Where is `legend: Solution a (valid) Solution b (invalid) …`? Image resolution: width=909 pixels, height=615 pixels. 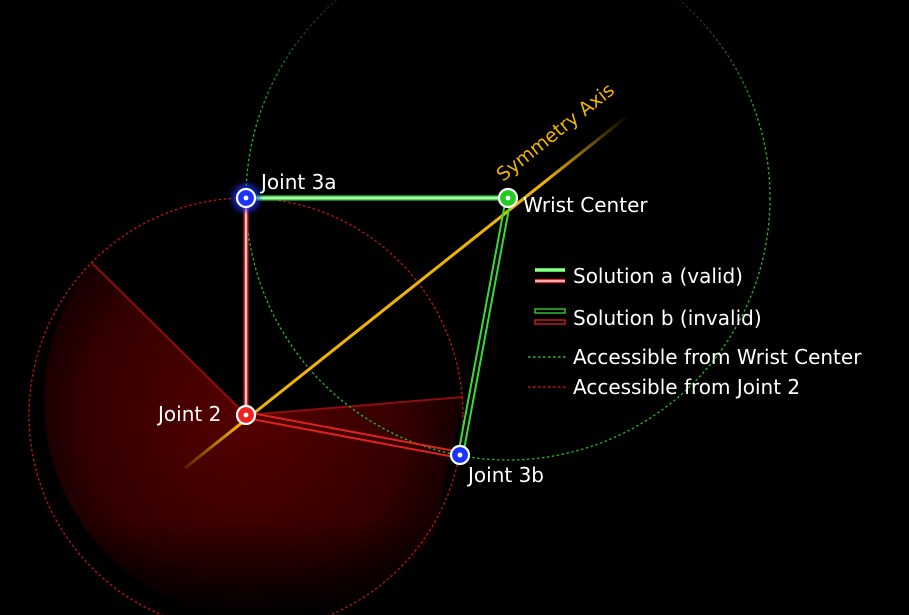 legend: Solution a (valid) Solution b (invalid) … is located at coordinates (695, 331).